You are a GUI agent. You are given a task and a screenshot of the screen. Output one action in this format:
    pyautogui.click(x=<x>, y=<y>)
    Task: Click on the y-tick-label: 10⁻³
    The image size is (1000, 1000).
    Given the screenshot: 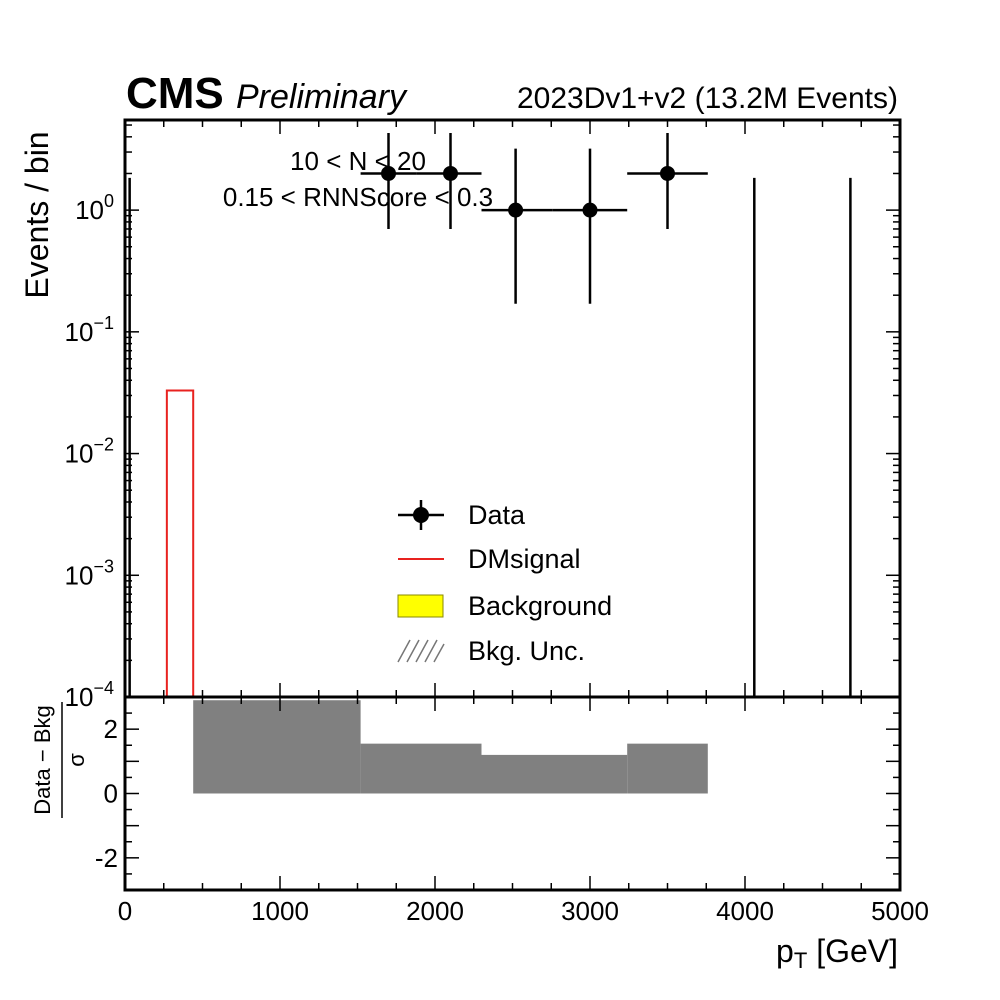 What is the action you would take?
    pyautogui.click(x=89, y=573)
    